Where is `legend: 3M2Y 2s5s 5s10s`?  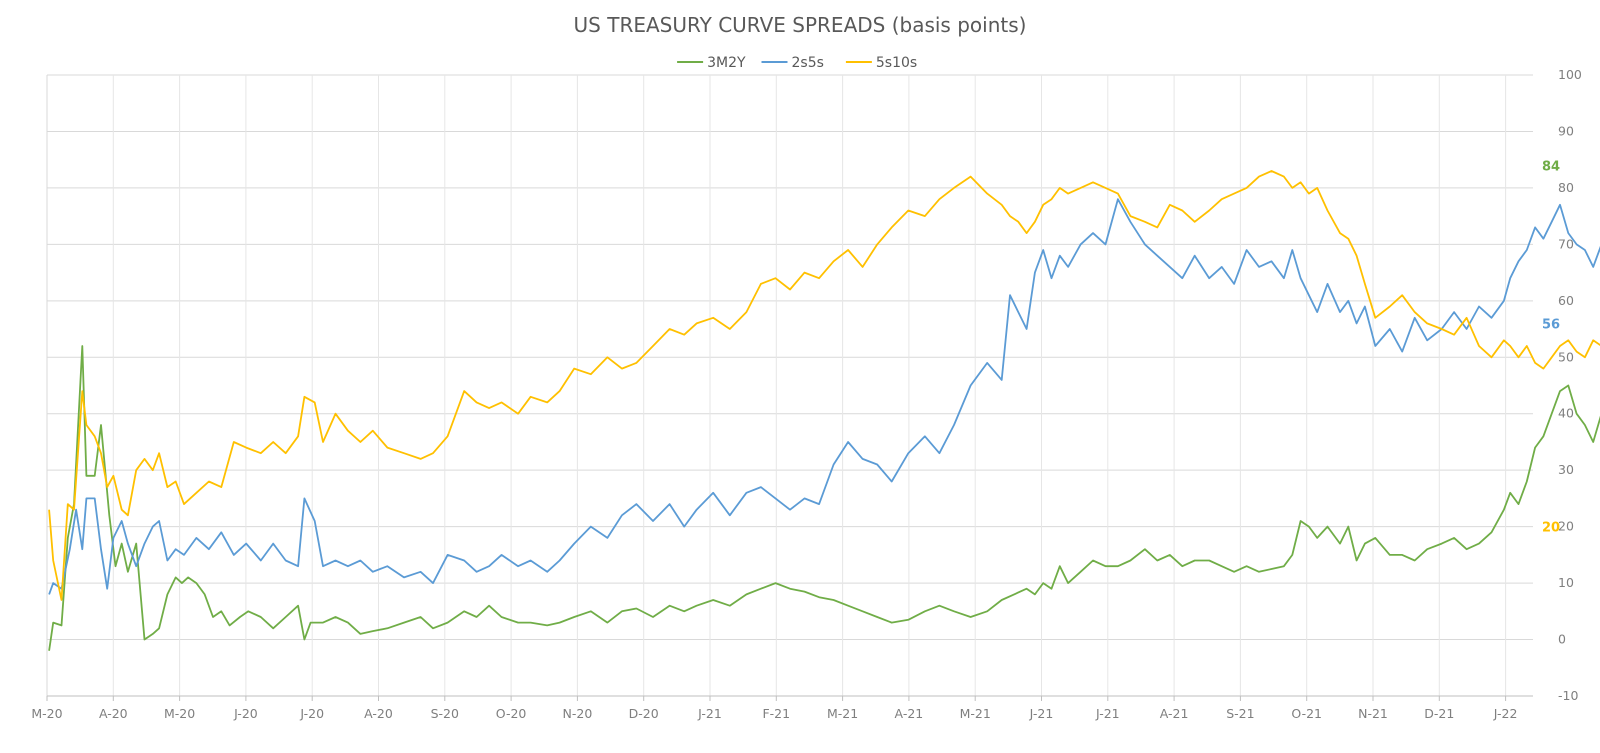 legend: 3M2Y 2s5s 5s10s is located at coordinates (797, 63).